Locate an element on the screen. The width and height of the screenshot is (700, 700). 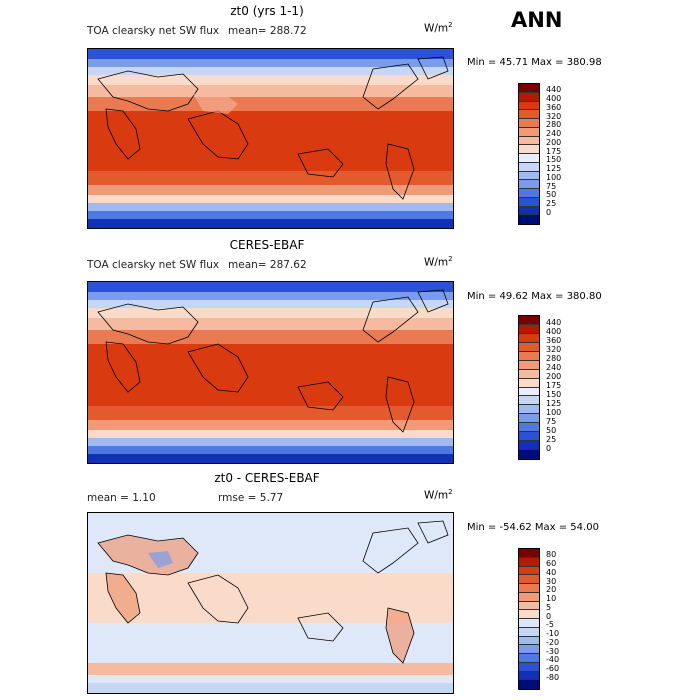
panel-3-colorbar-tick-label: -80 is located at coordinates (553, 677).